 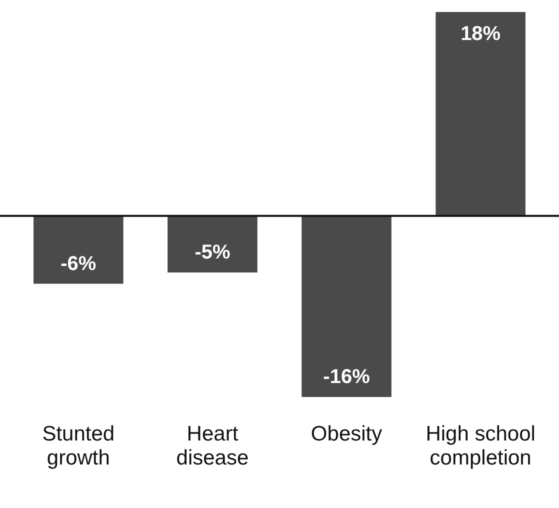 I want to click on data-label: -16%, so click(x=346, y=377).